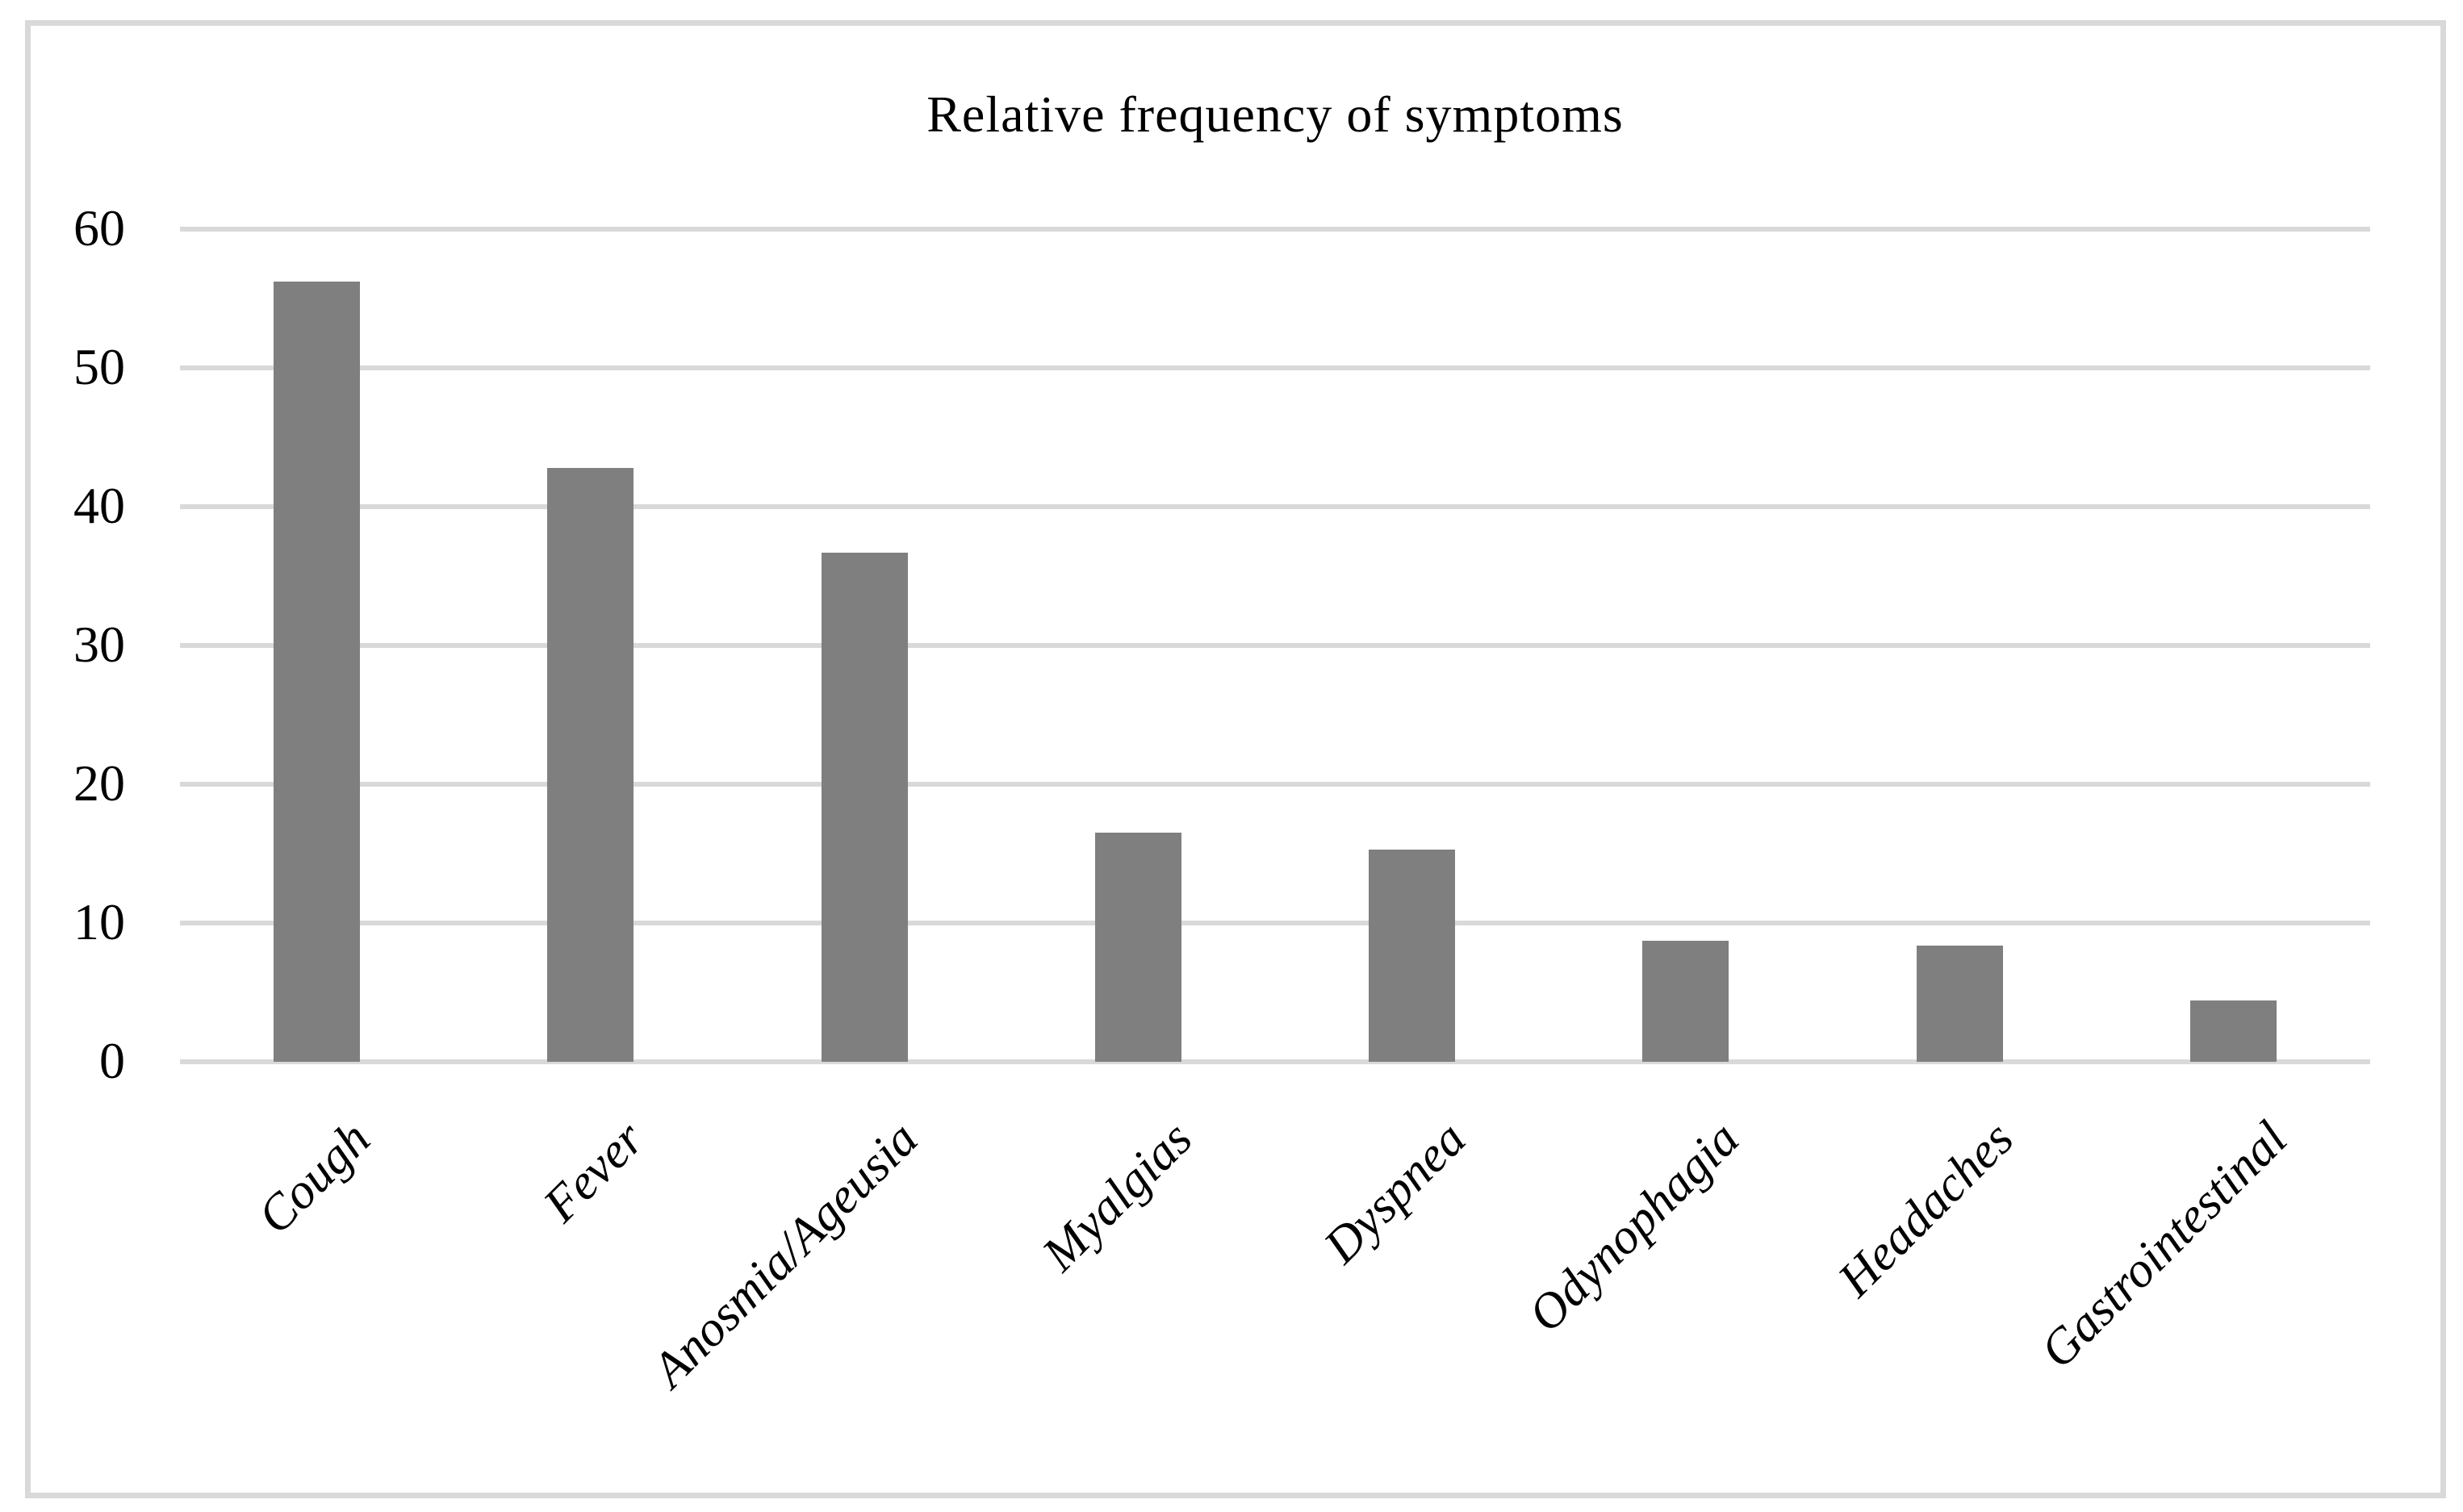 The height and width of the screenshot is (1512, 2463). I want to click on bar-odynophagia, so click(1686, 1001).